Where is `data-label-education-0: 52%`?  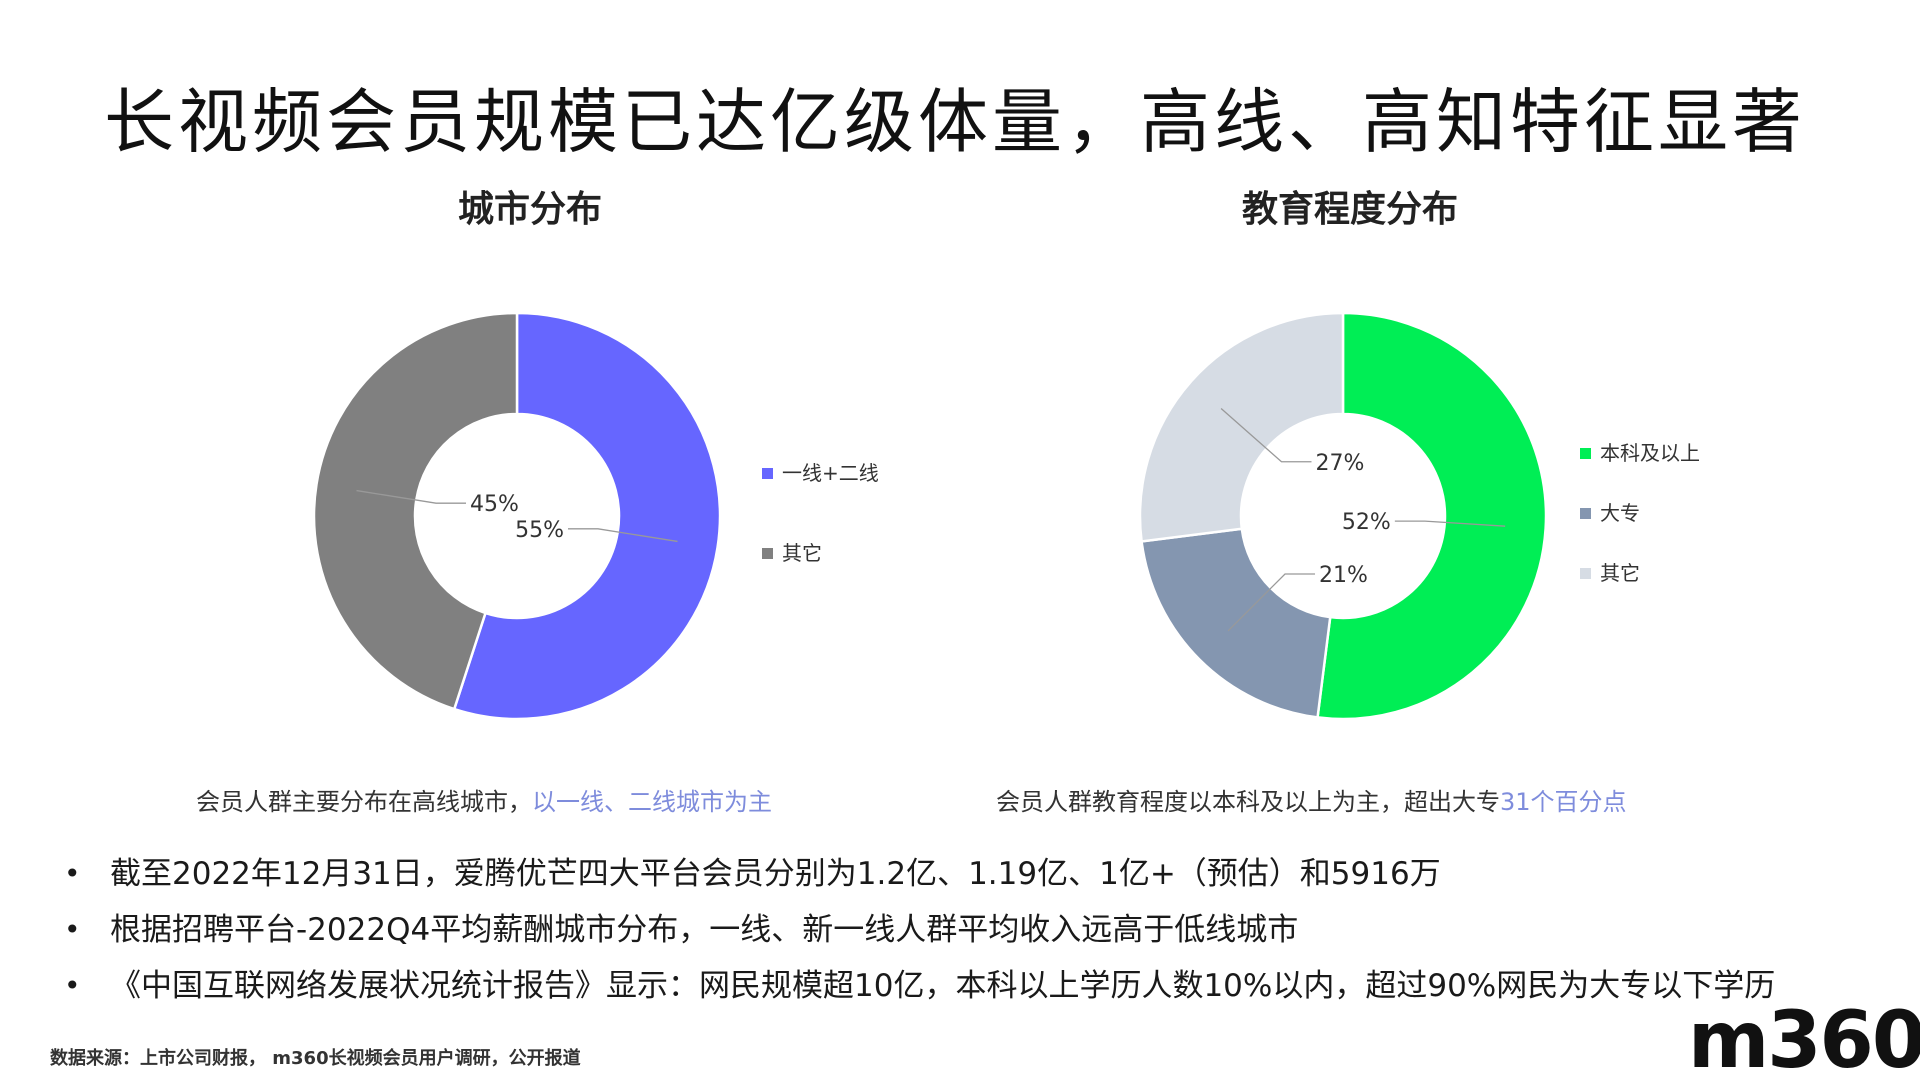 data-label-education-0: 52% is located at coordinates (1366, 522).